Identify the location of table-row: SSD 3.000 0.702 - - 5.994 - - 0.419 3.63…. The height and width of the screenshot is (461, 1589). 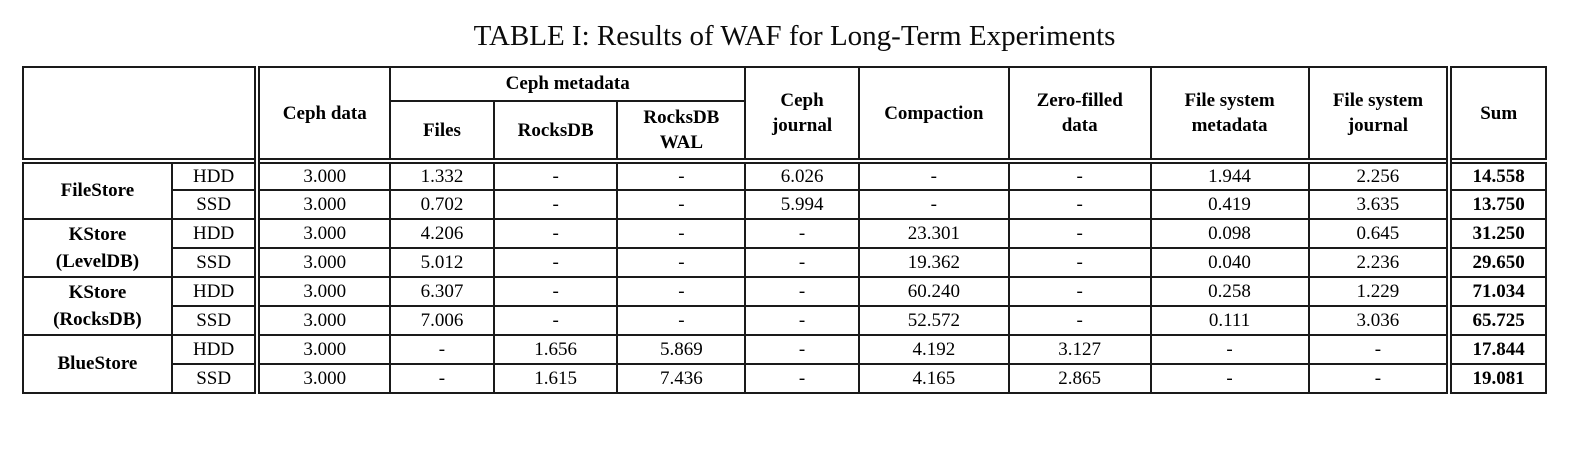
(785, 205).